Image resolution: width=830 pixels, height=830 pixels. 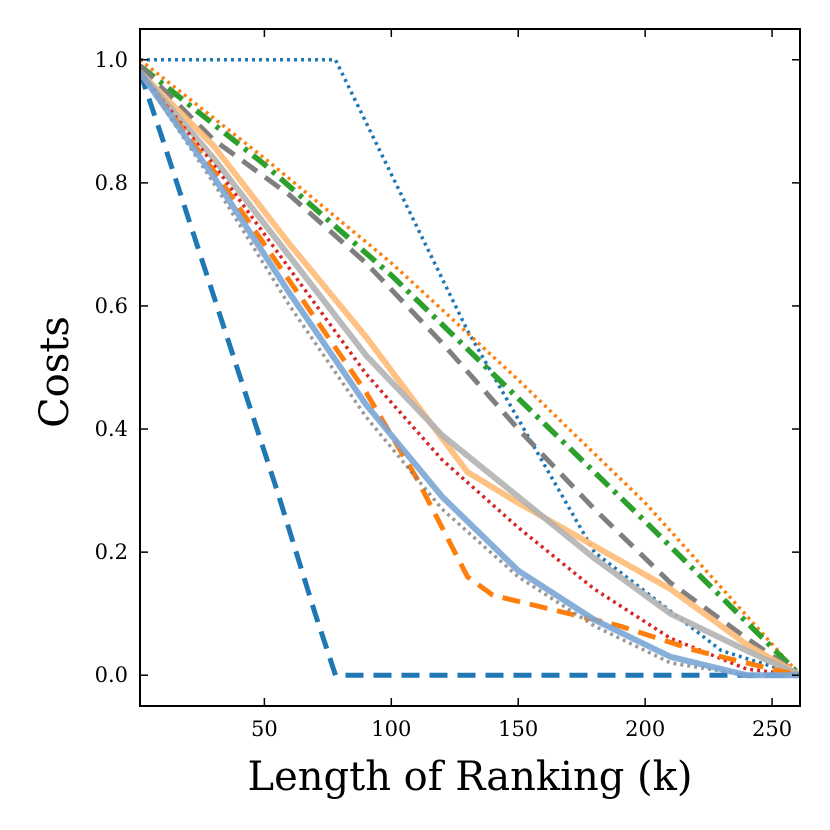 I want to click on x-tick-label: 150, so click(x=518, y=729).